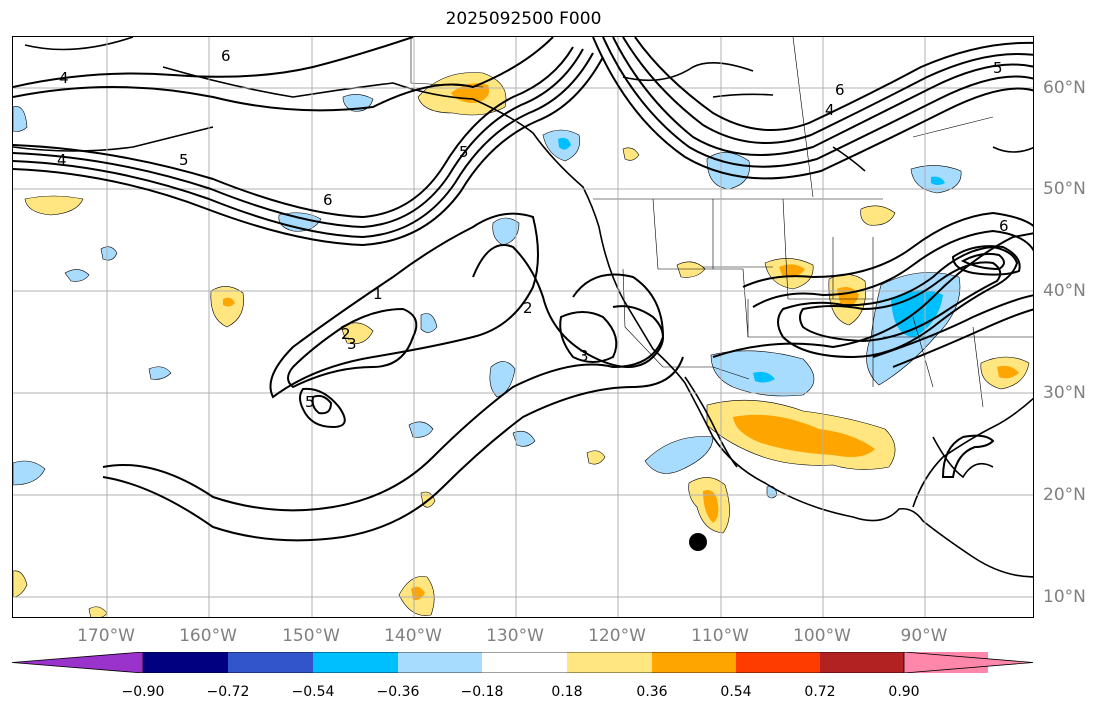  I want to click on location-marker-icon, so click(698, 542).